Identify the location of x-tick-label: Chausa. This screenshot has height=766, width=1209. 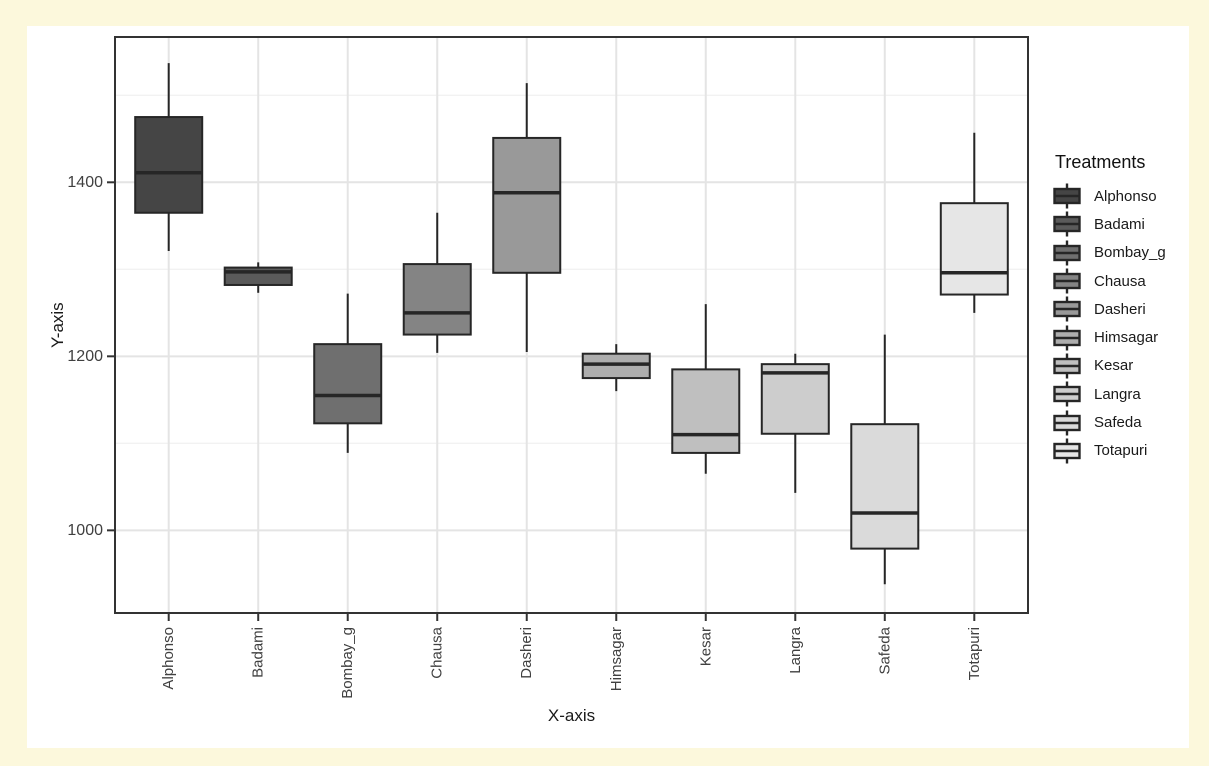
(437, 652).